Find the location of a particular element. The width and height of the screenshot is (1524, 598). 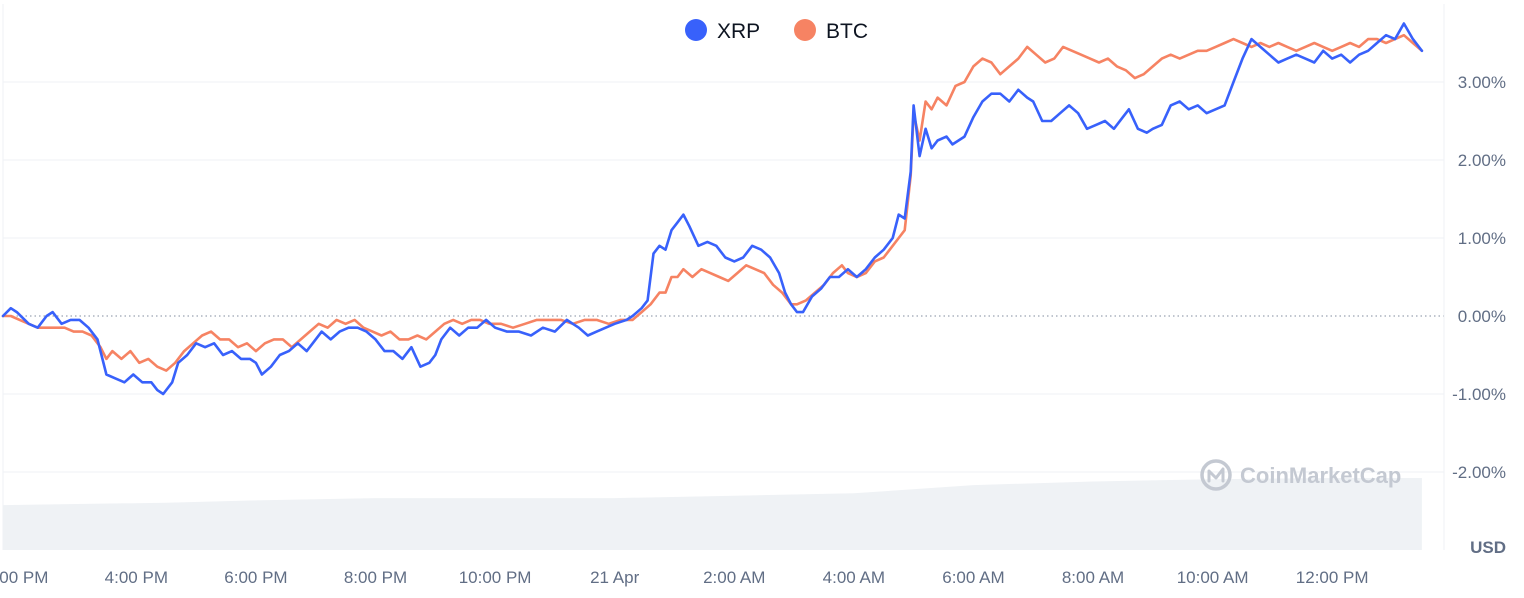

y-tick-label: 0.00% is located at coordinates (1482, 316).